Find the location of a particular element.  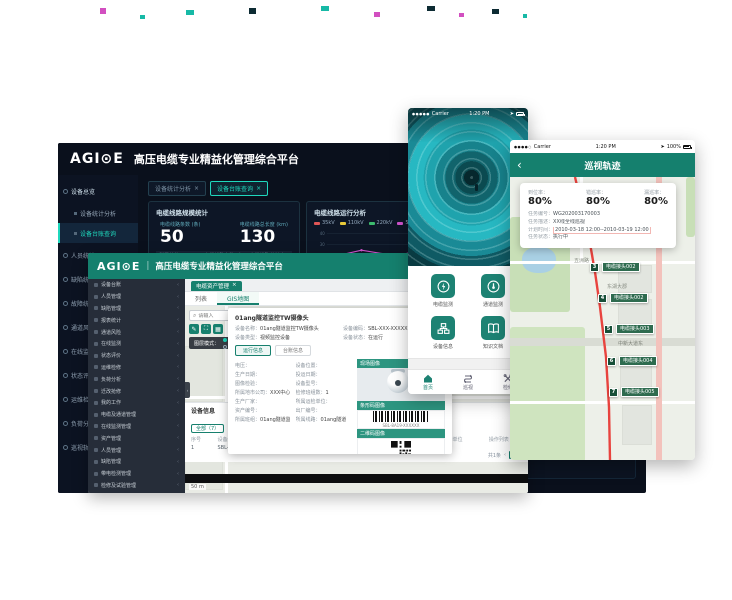

main-road is located at coordinates (602, 342).